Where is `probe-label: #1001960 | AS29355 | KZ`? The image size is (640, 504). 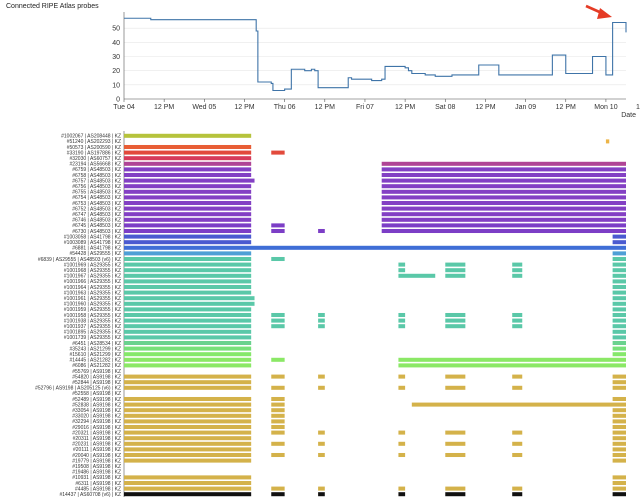
probe-label: #1001960 | AS29355 | KZ is located at coordinates (92, 305).